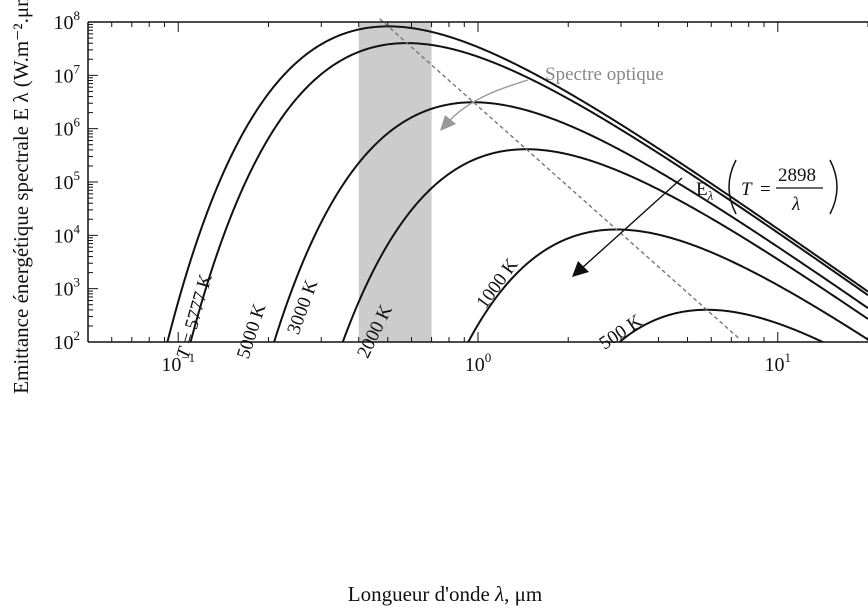 The width and height of the screenshot is (868, 610). What do you see at coordinates (621, 332) in the screenshot?
I see `curve-label-500k: 500 K` at bounding box center [621, 332].